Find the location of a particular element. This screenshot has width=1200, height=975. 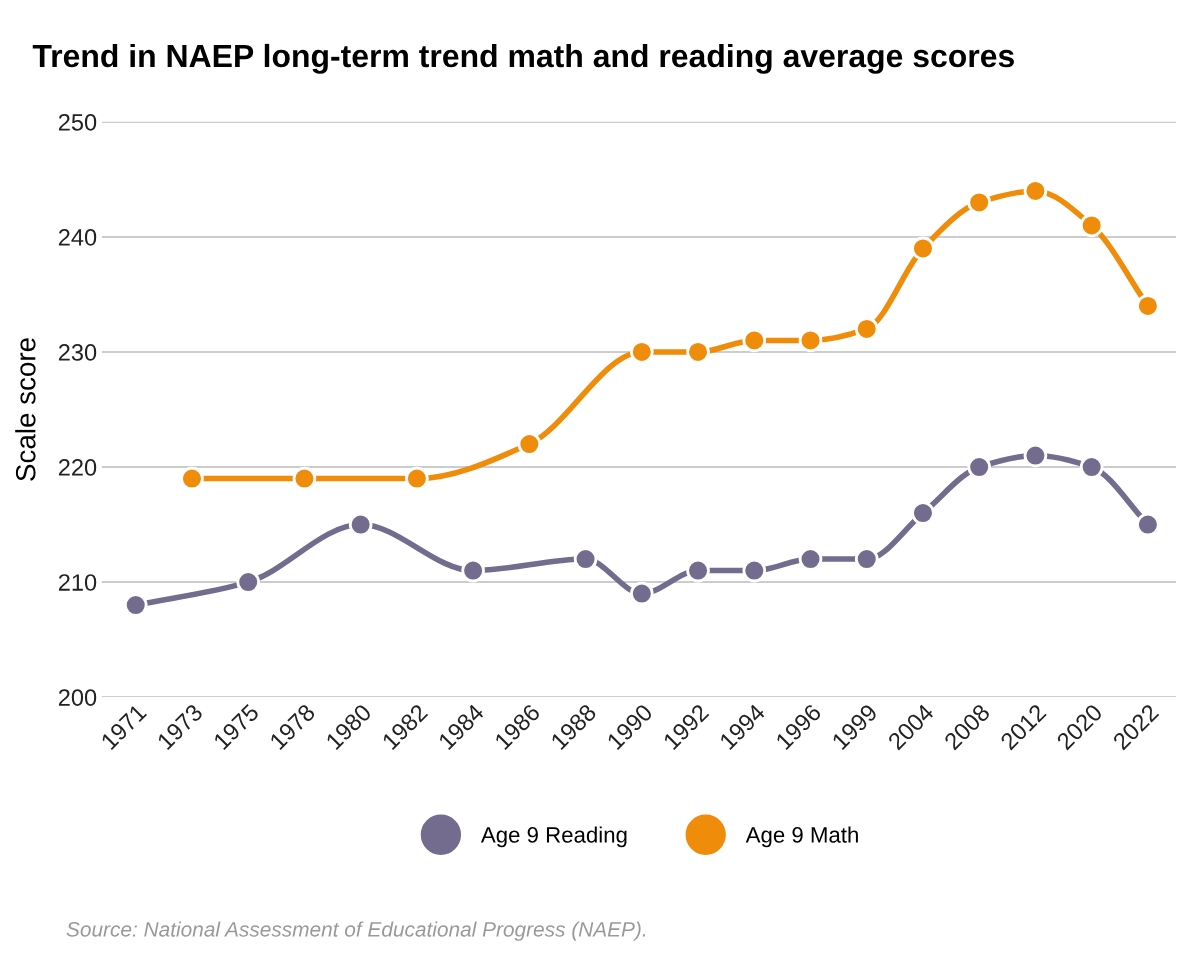

y-tick-label: 200 is located at coordinates (77, 697).